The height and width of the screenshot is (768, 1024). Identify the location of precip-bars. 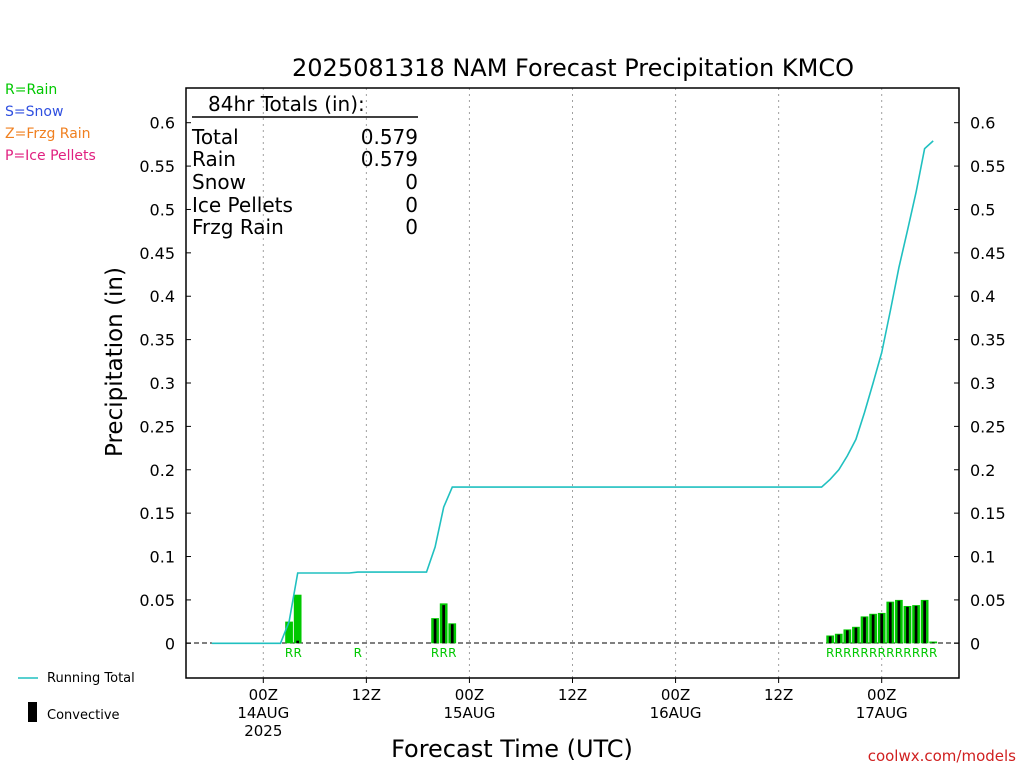
(611, 619).